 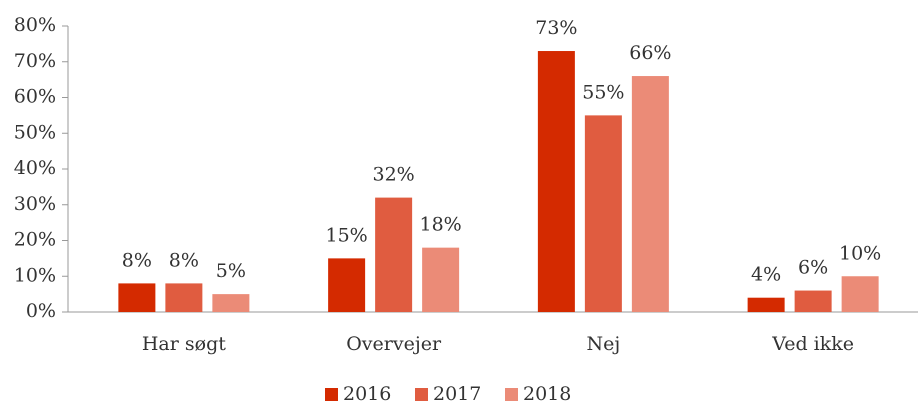 What do you see at coordinates (41, 311) in the screenshot?
I see `y-tick-label: 0%` at bounding box center [41, 311].